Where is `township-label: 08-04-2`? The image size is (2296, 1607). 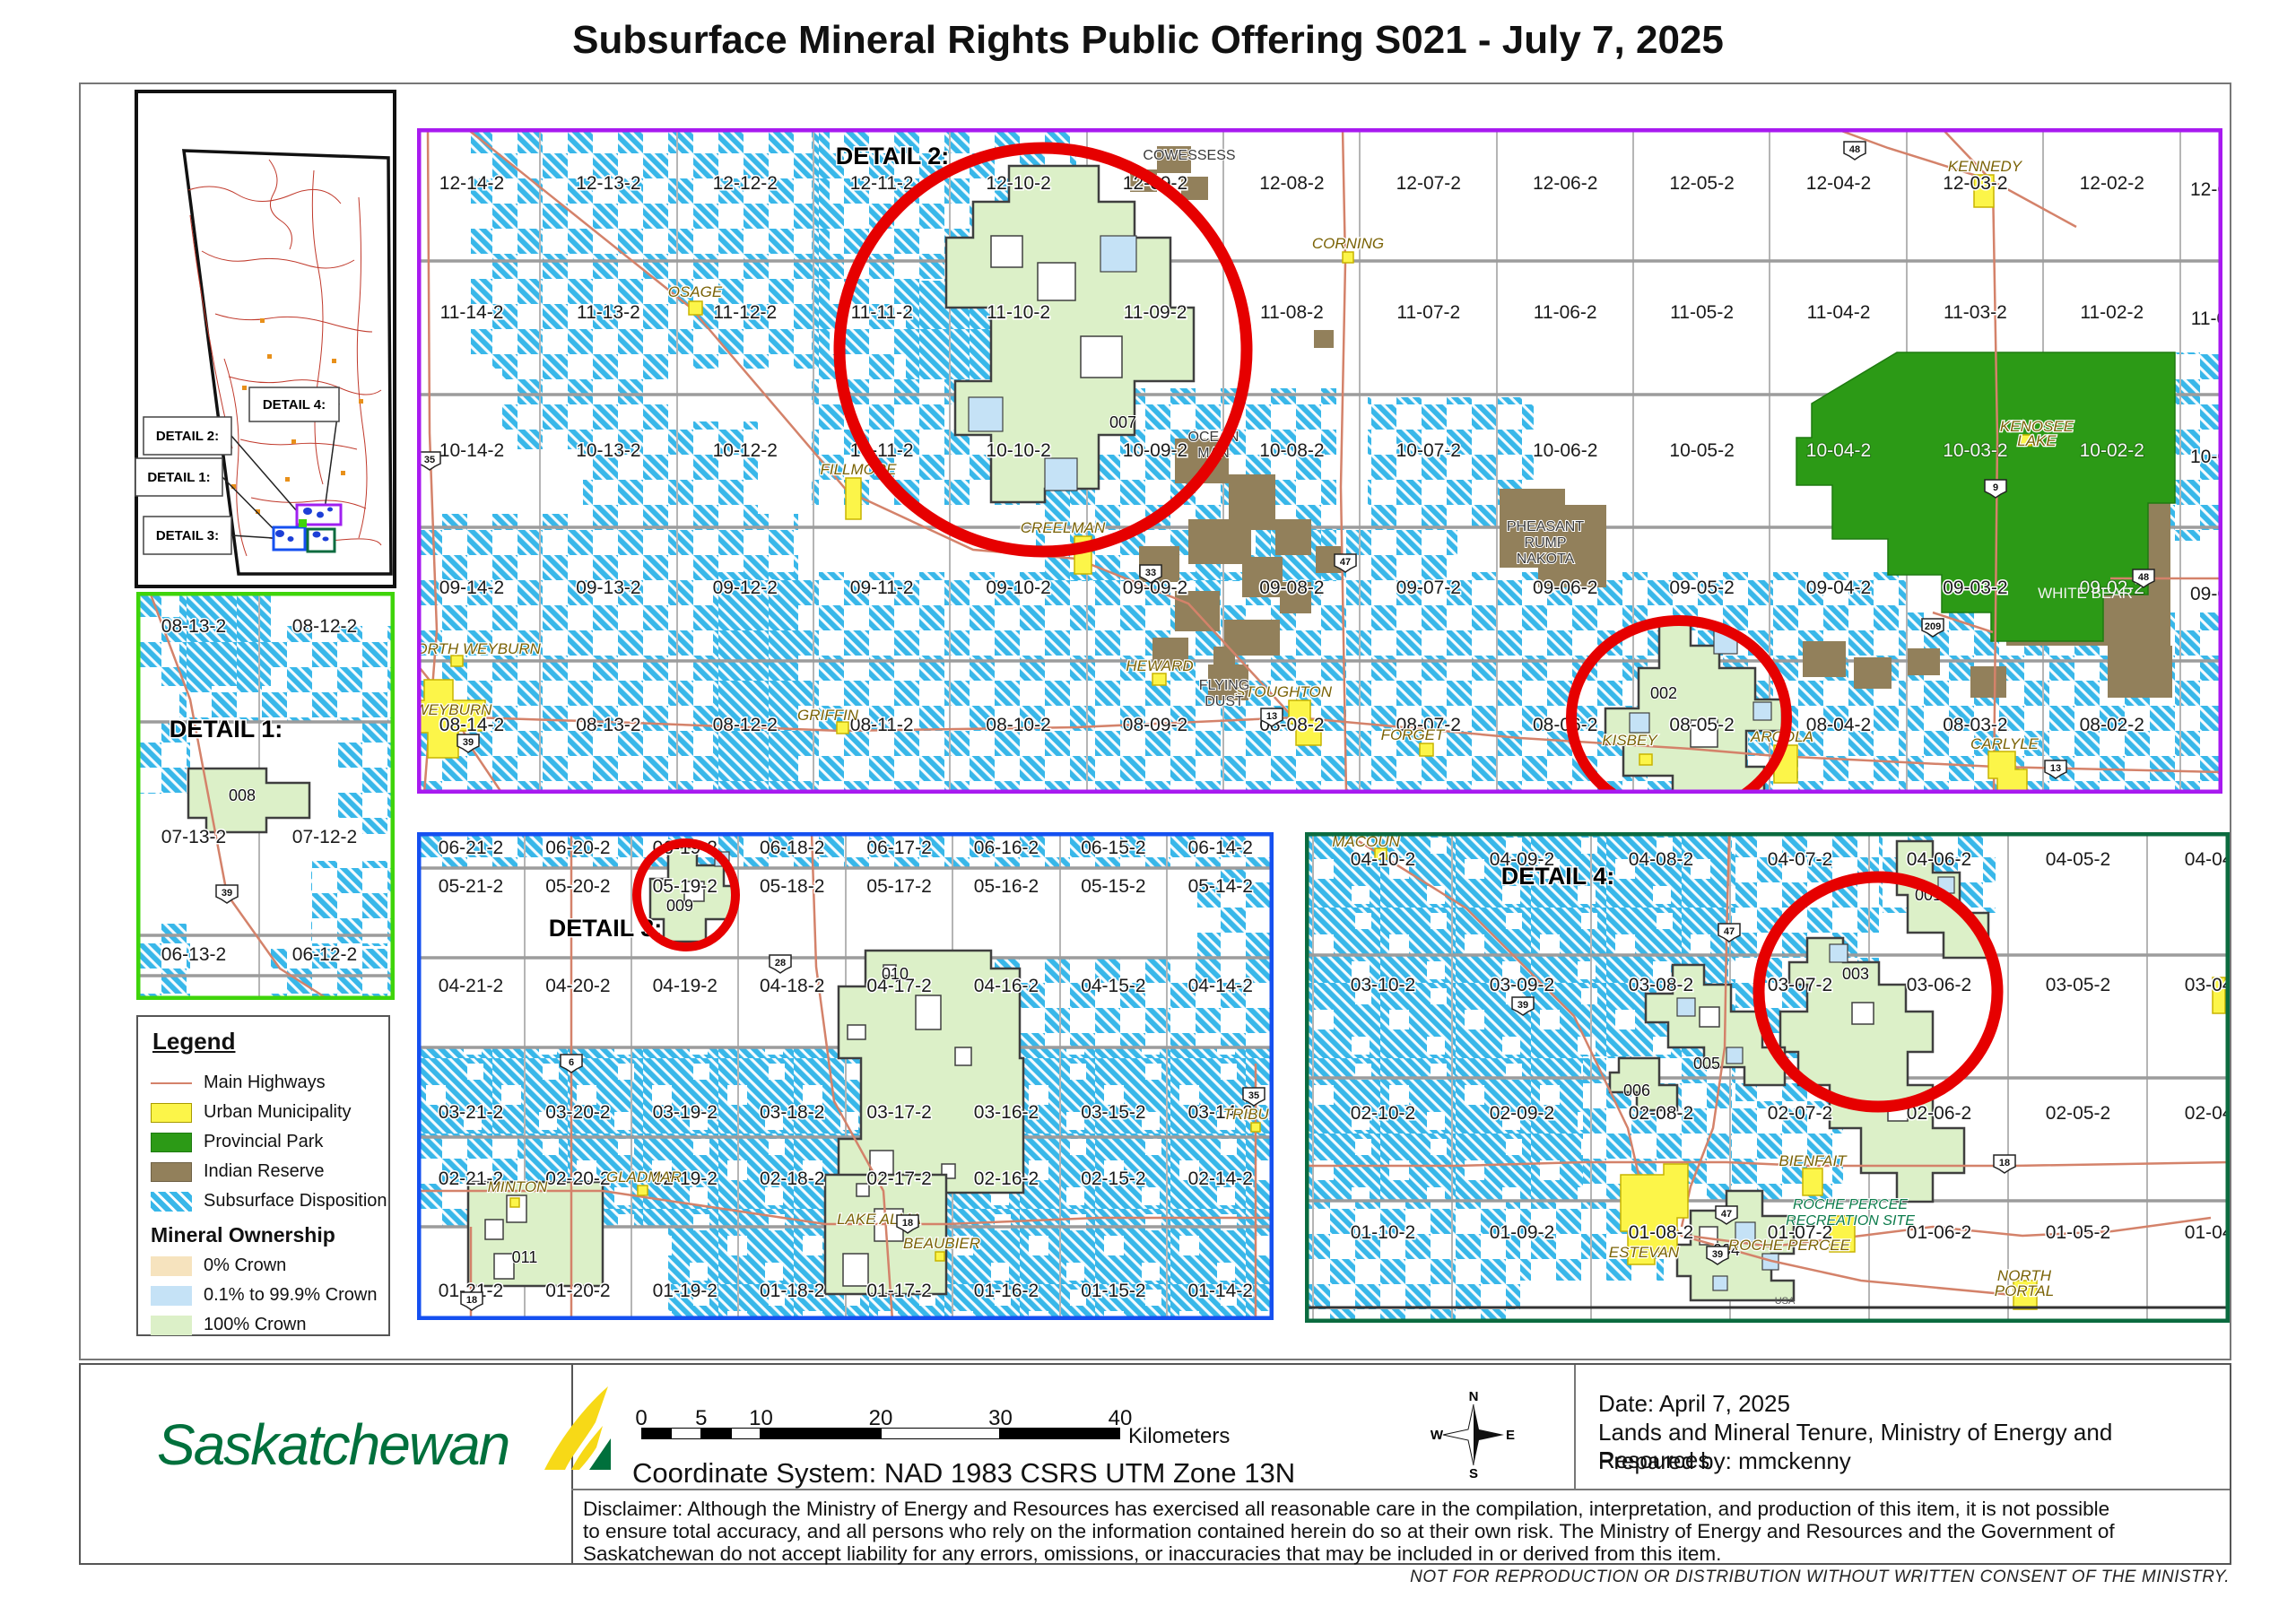
township-label: 08-04-2 is located at coordinates (1838, 725).